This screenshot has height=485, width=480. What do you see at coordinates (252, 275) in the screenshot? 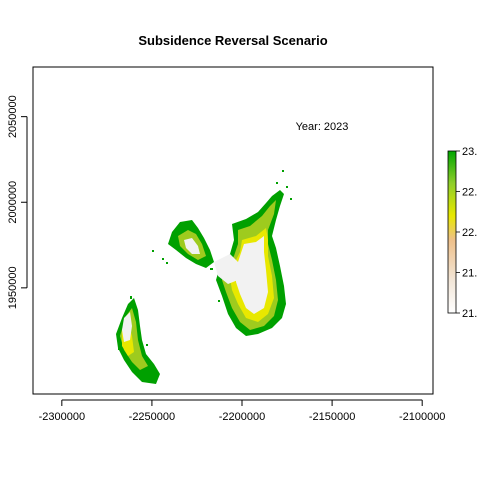
I see `main-island-land` at bounding box center [252, 275].